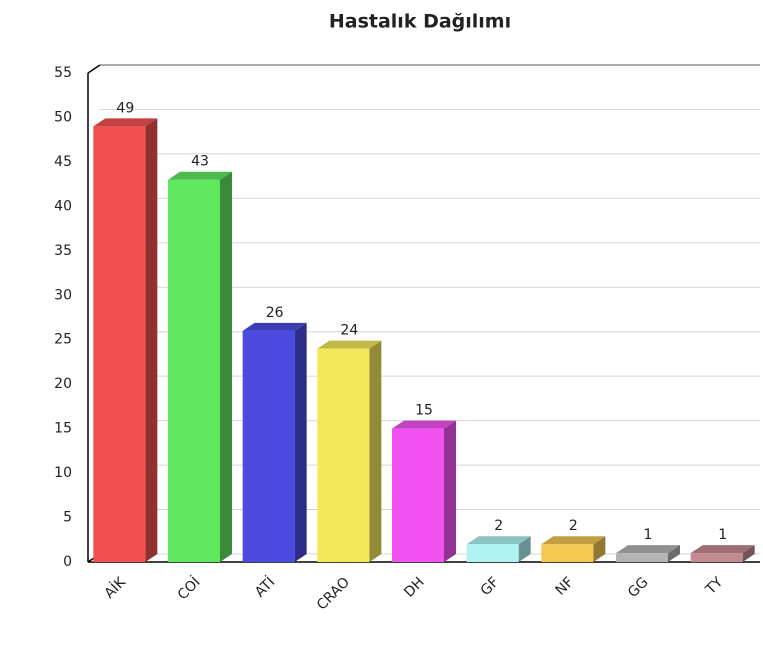 The width and height of the screenshot is (763, 648). What do you see at coordinates (63, 73) in the screenshot?
I see `y-tick-label: 55` at bounding box center [63, 73].